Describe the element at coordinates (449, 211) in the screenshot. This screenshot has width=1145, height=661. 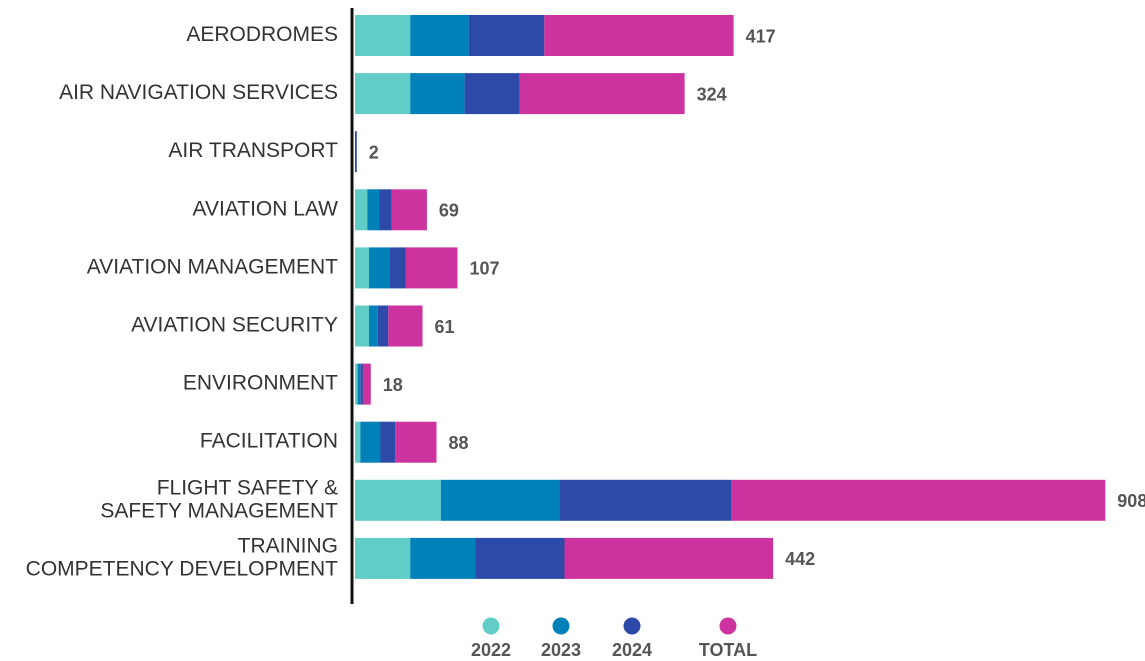
I see `total-label-3: 69` at that location.